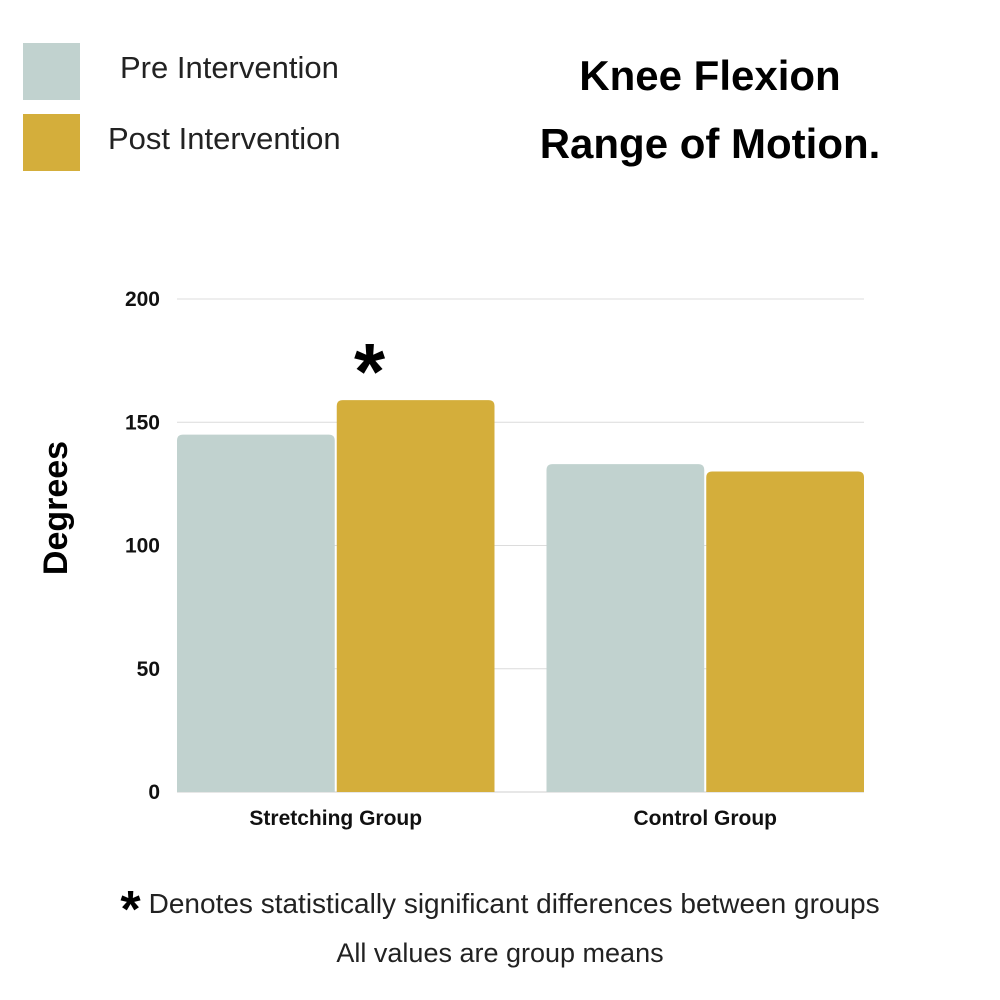 This screenshot has width=1000, height=1000. What do you see at coordinates (335, 818) in the screenshot?
I see `x-tick-label: Stretching Group` at bounding box center [335, 818].